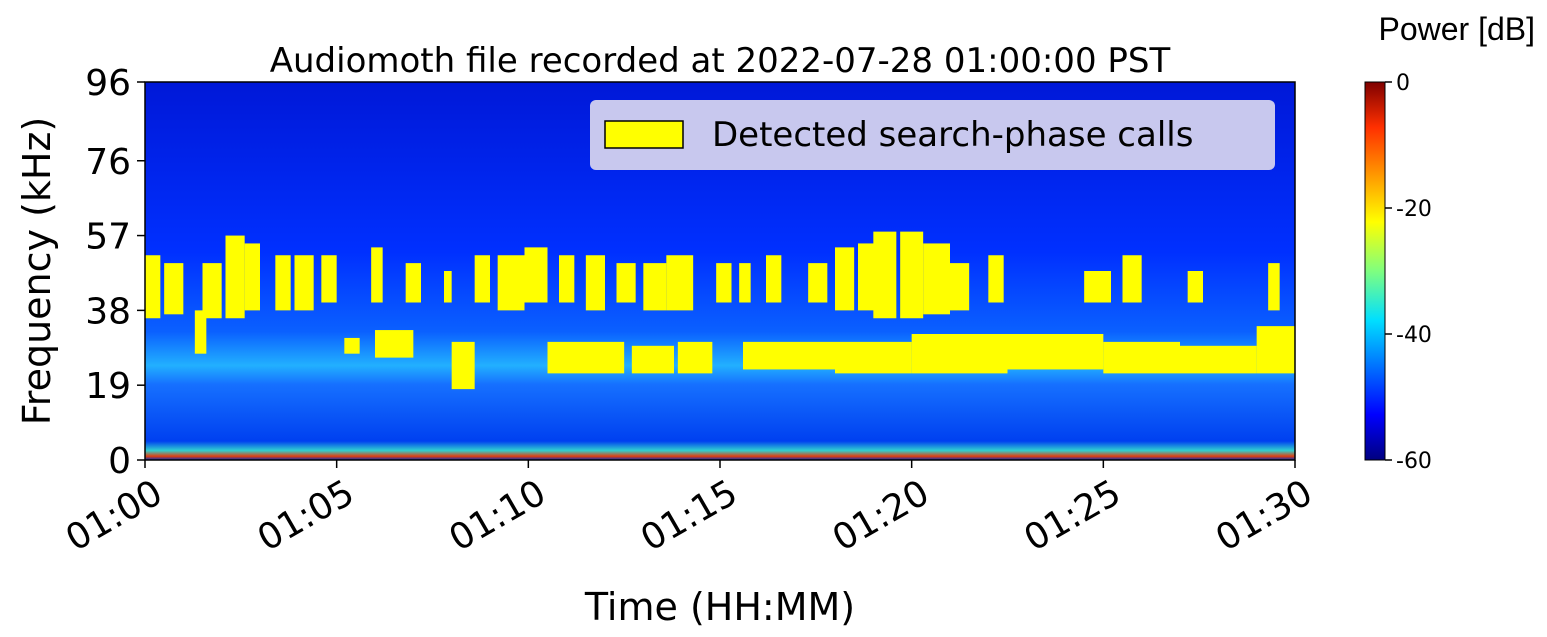 The width and height of the screenshot is (1547, 637). I want to click on y-tick-label: 38, so click(108, 311).